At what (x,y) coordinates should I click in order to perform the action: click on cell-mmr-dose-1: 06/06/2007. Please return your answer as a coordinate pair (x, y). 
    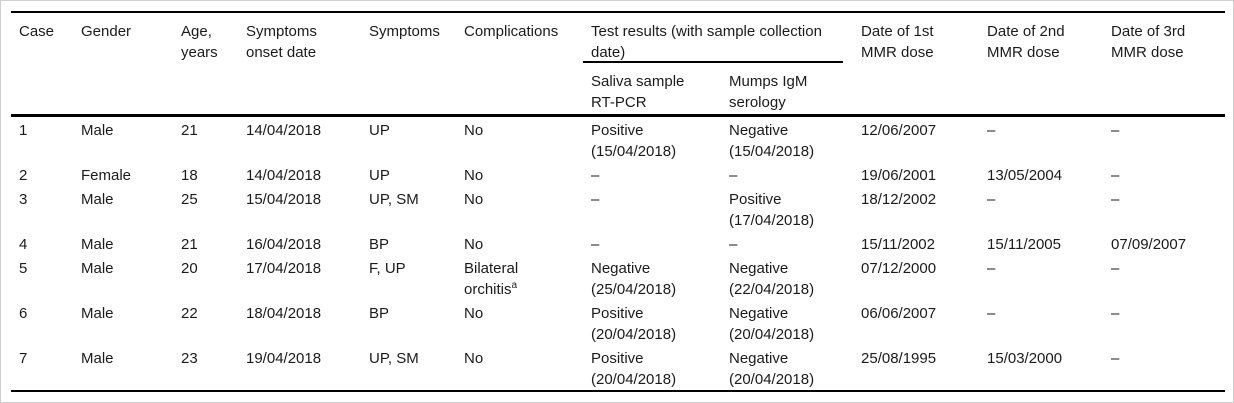
    Looking at the image, I should click on (899, 313).